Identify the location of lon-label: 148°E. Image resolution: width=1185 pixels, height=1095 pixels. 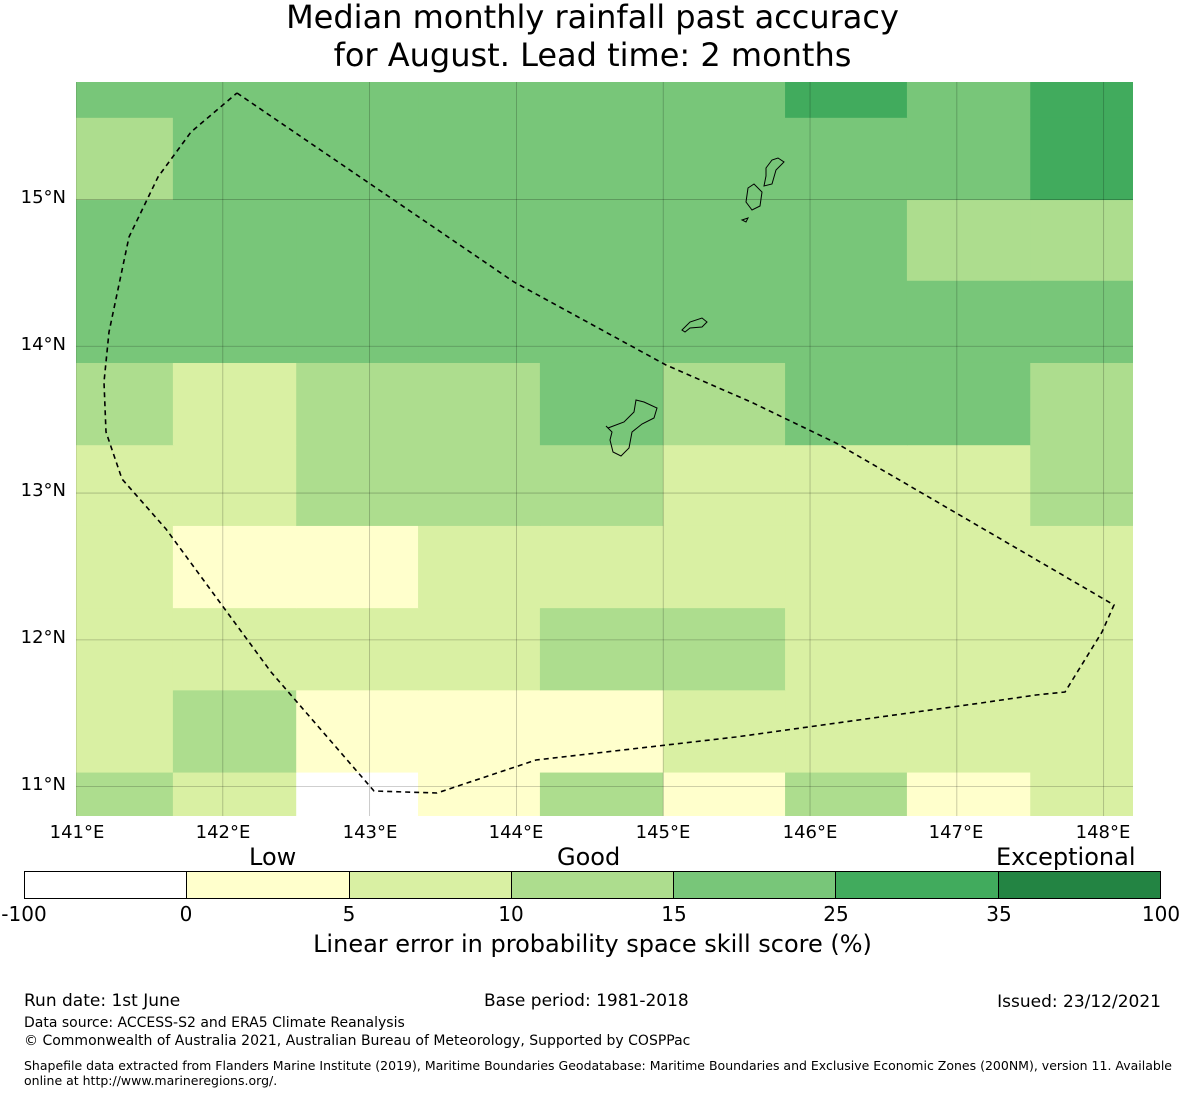
(1103, 832).